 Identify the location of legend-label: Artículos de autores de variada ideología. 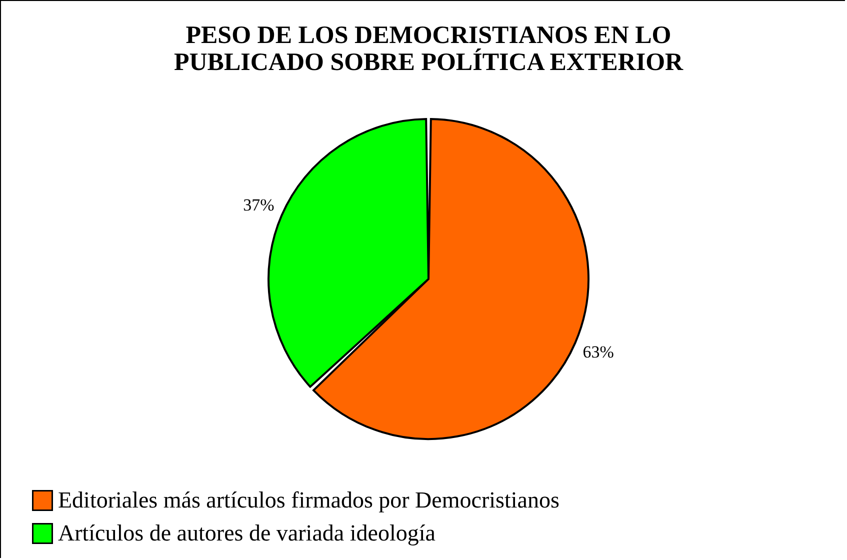
(247, 533).